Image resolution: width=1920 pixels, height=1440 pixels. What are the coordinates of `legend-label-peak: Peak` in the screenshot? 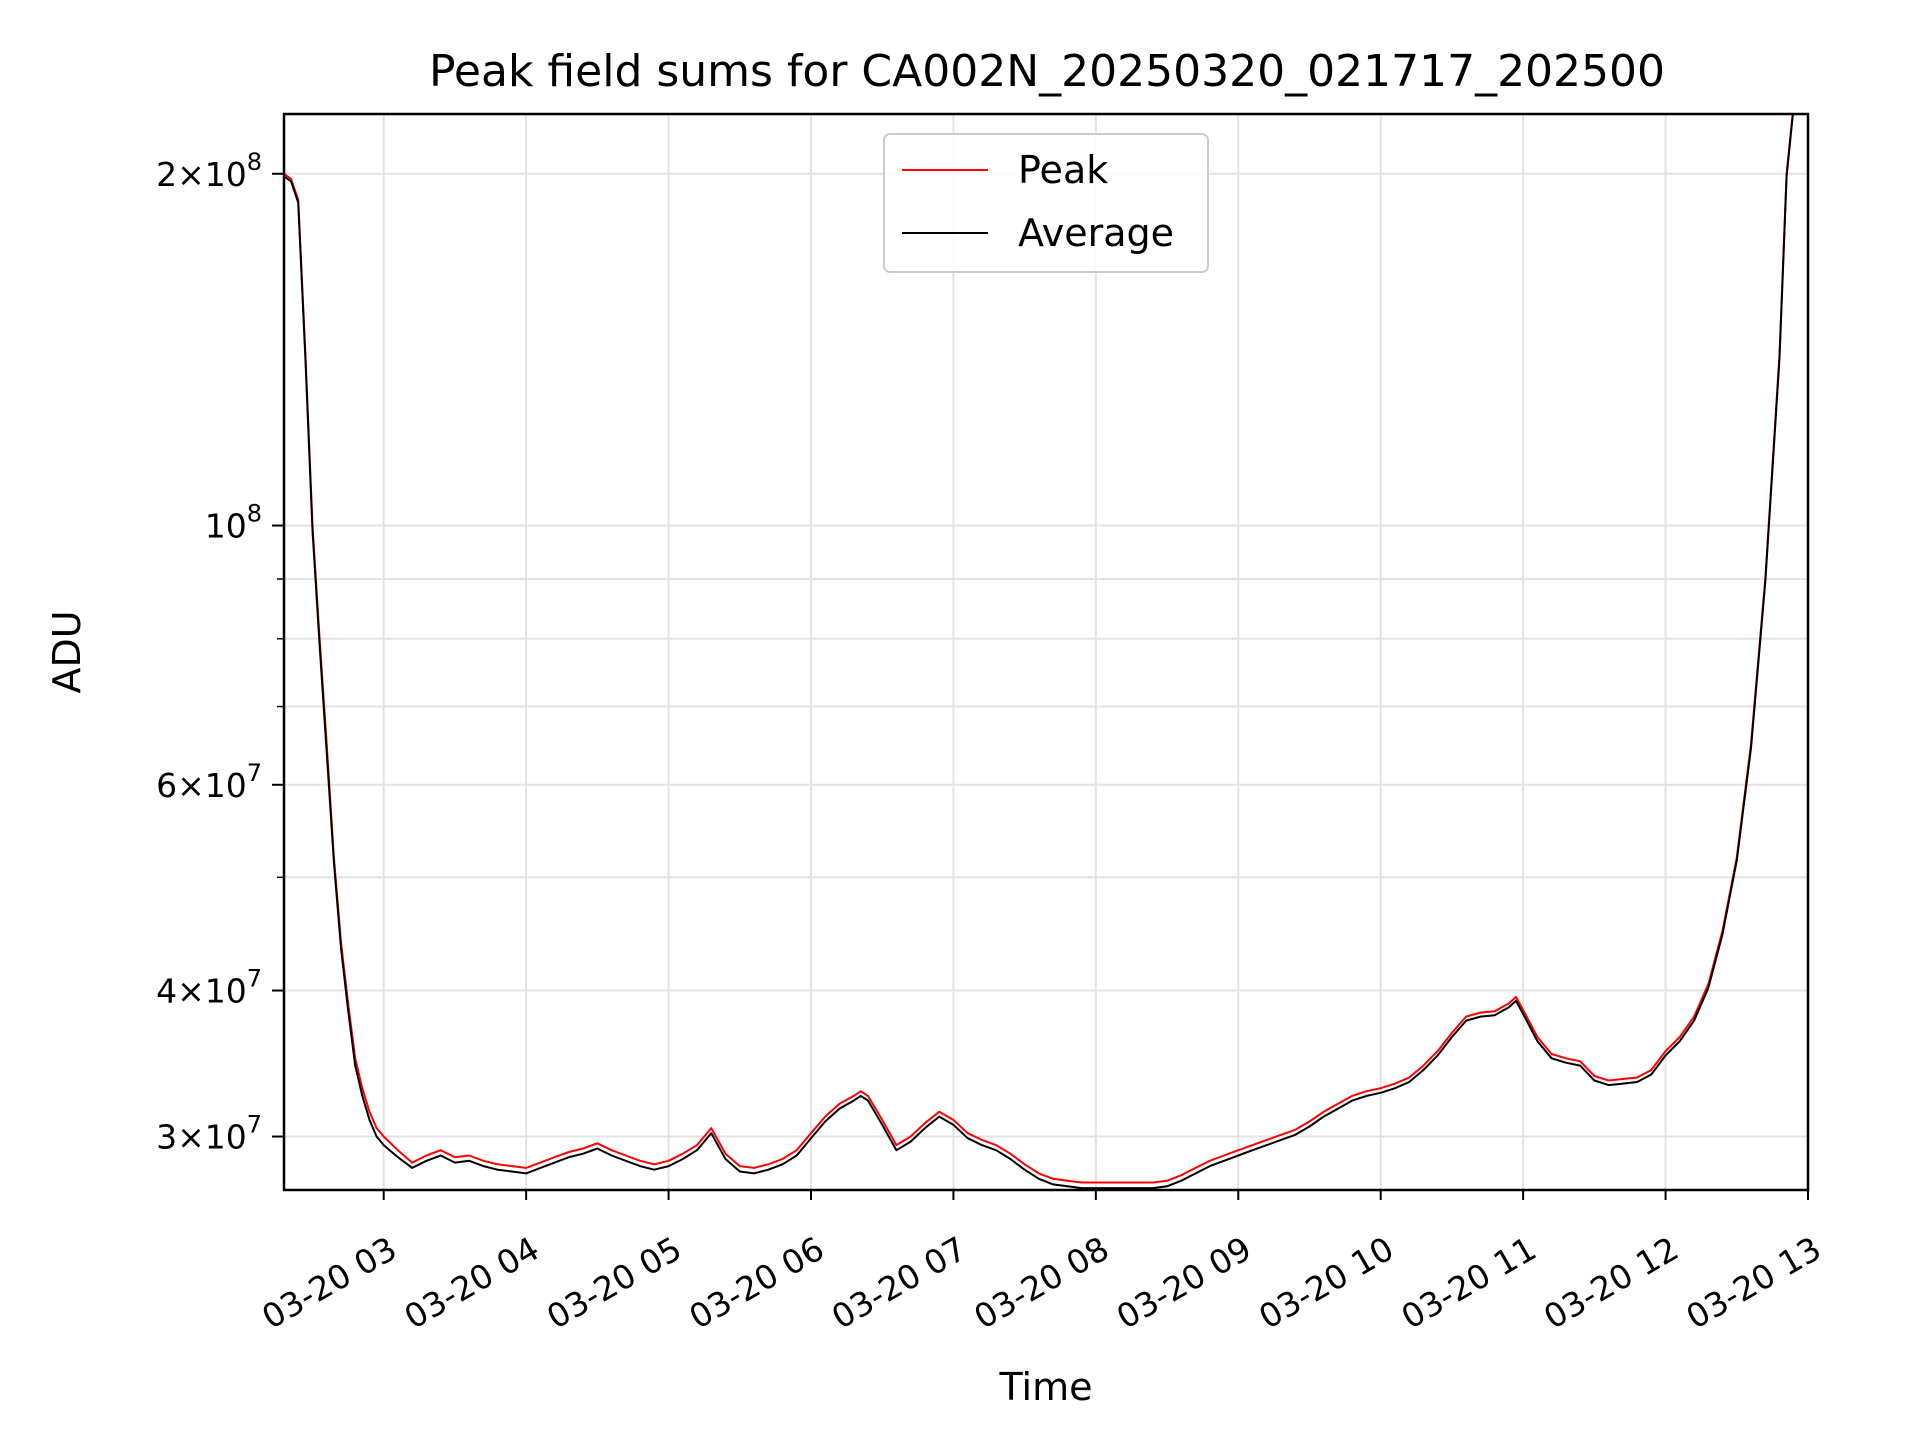 It's located at (1063, 170).